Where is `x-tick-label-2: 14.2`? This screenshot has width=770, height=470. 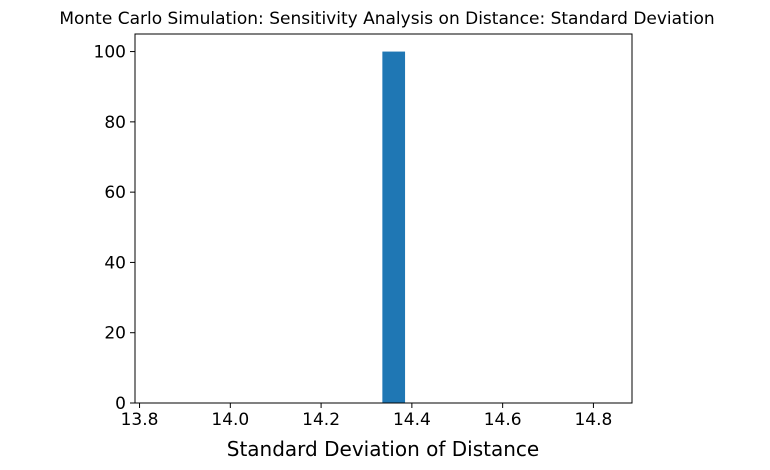
x-tick-label-2: 14.2 is located at coordinates (321, 420).